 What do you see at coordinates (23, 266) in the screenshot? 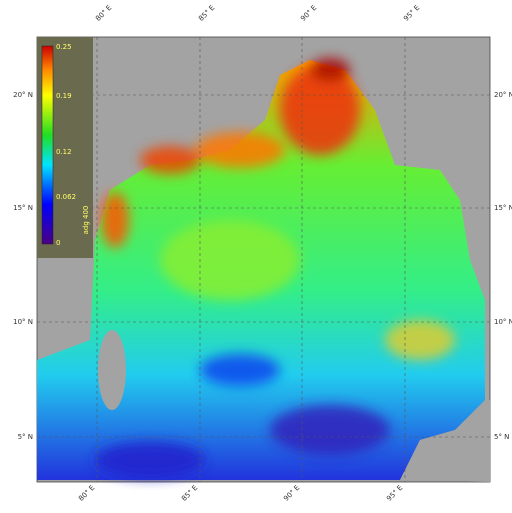
I see `lat-labels-left: 20° N 15° N 10° N 5° N` at bounding box center [23, 266].